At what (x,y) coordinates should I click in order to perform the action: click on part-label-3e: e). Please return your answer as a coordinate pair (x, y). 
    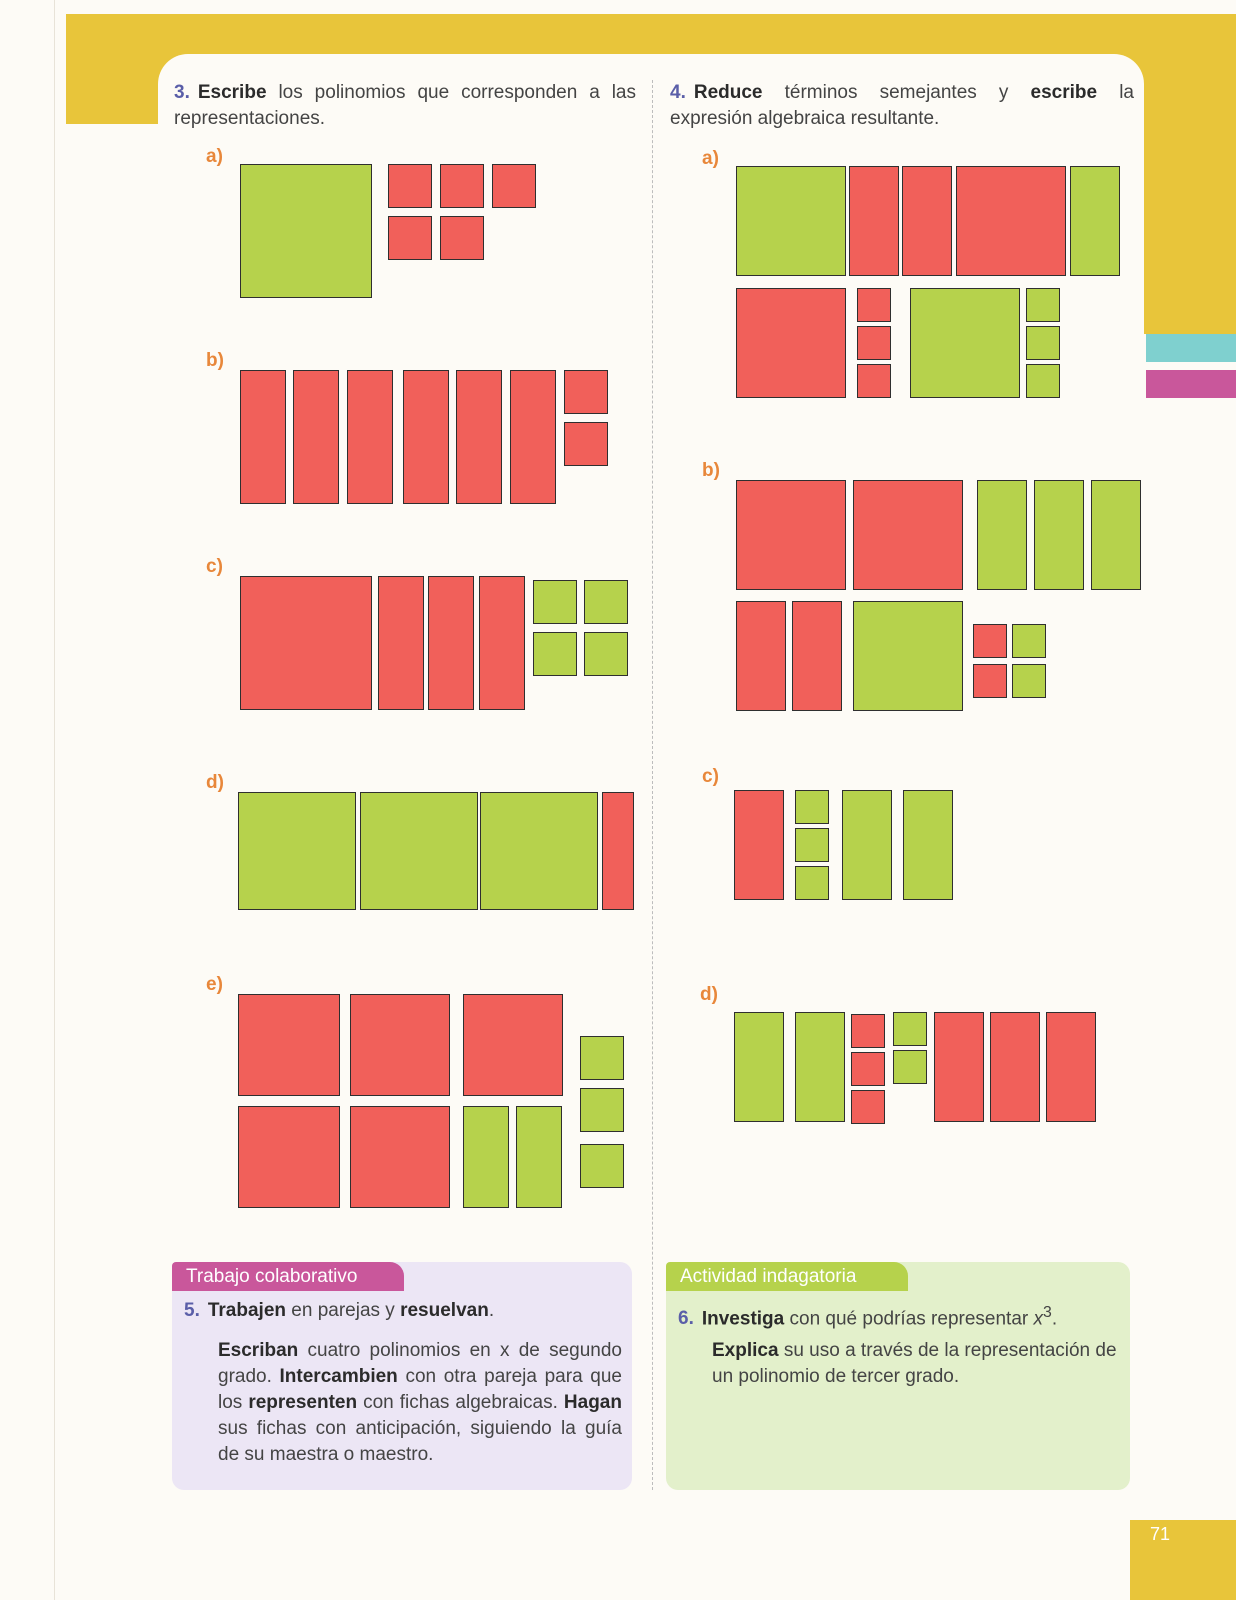
    Looking at the image, I should click on (214, 984).